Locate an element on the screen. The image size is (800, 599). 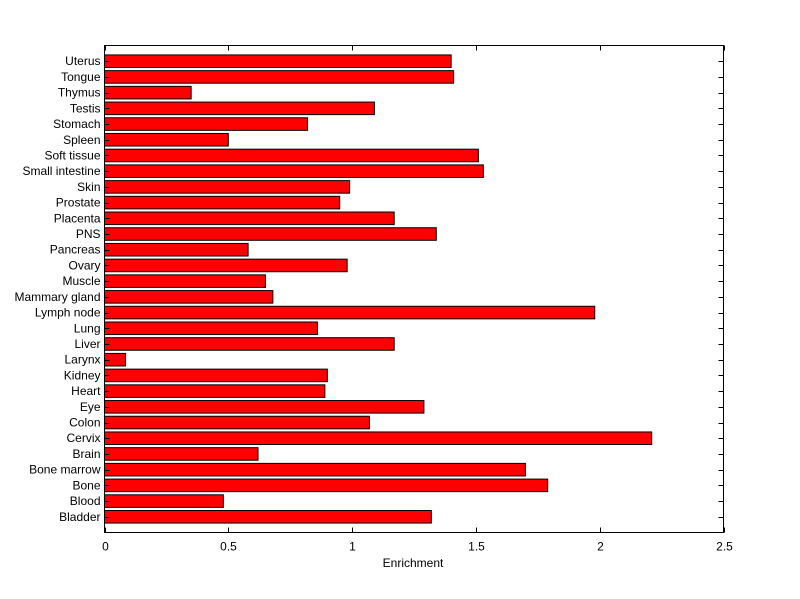
bar-soft-tissue is located at coordinates (291, 155).